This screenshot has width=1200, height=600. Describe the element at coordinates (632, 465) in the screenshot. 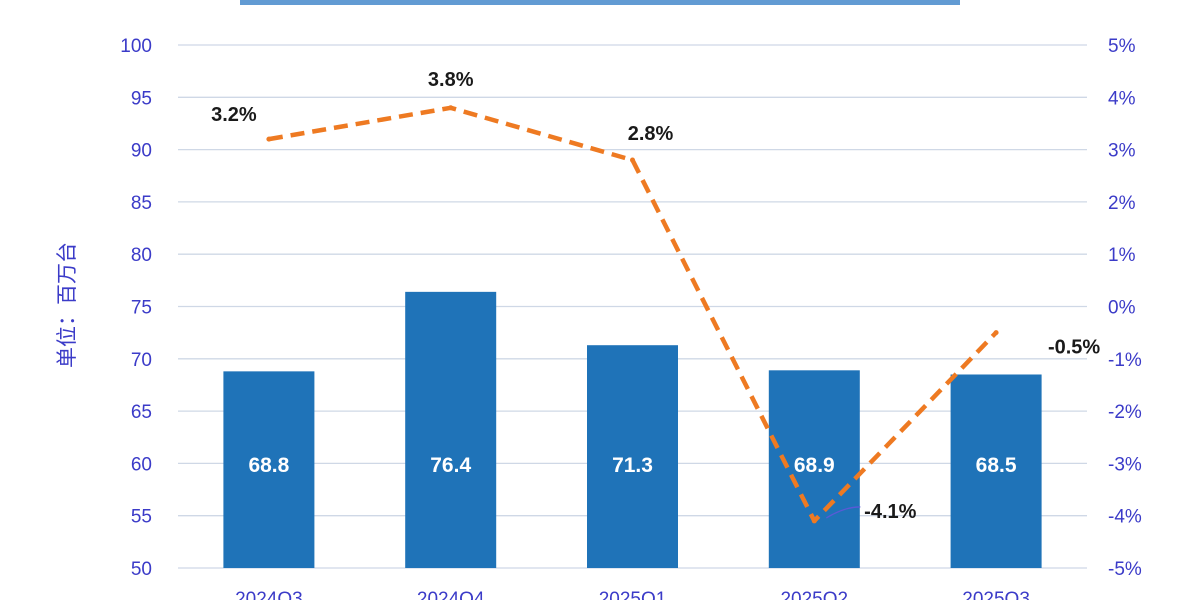

I see `bar-value-label: 71.3` at that location.